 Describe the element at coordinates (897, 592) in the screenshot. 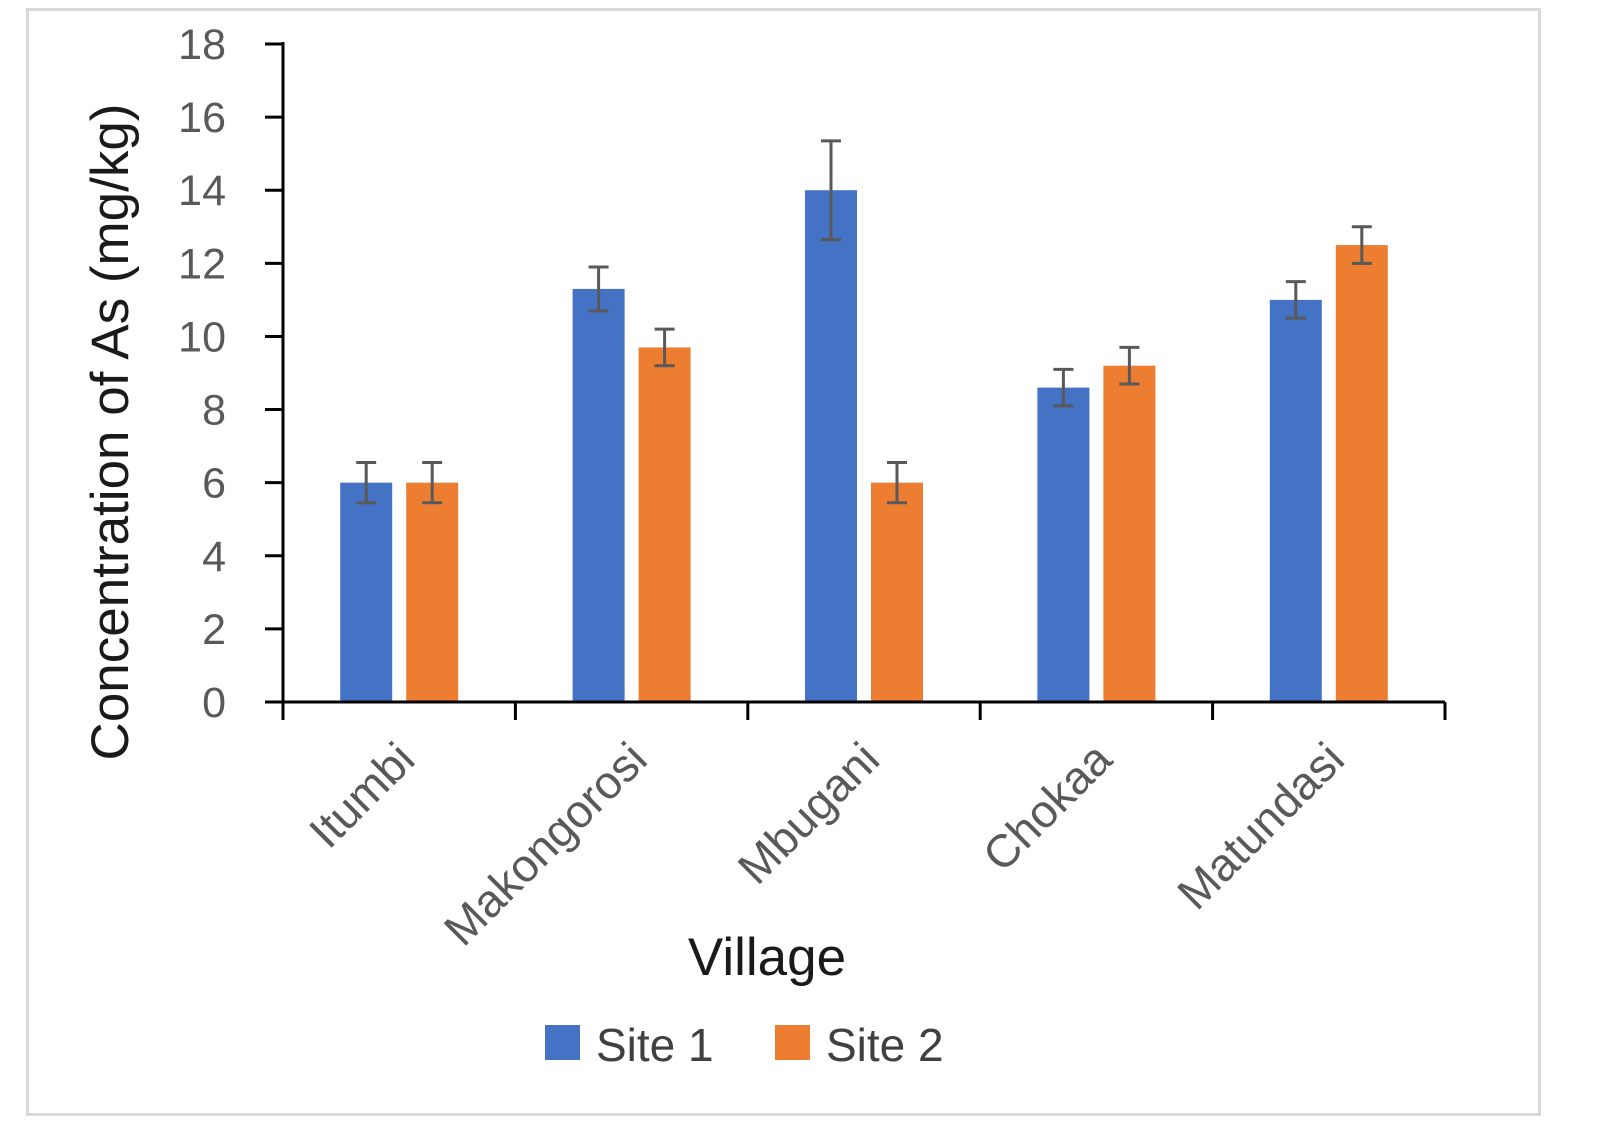

I see `bar-site-2-mbugani` at that location.